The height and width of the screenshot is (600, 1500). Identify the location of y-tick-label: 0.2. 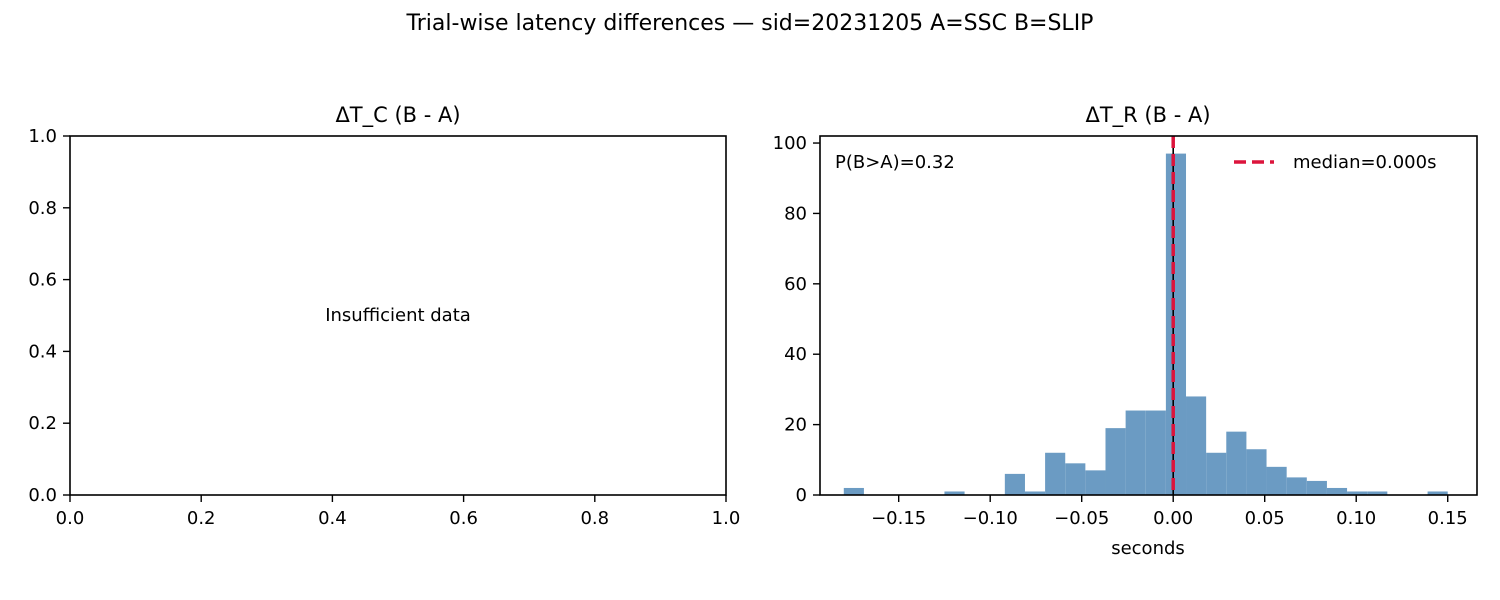
(42, 423).